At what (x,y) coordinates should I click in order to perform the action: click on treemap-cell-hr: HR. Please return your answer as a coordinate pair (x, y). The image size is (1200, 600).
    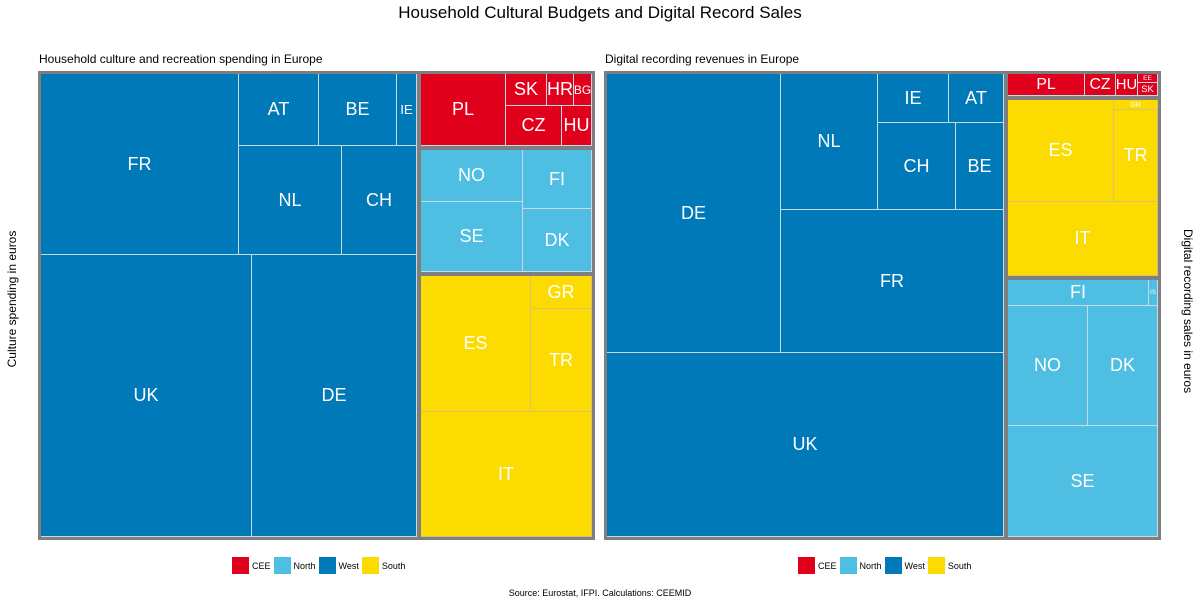
    Looking at the image, I should click on (560, 90).